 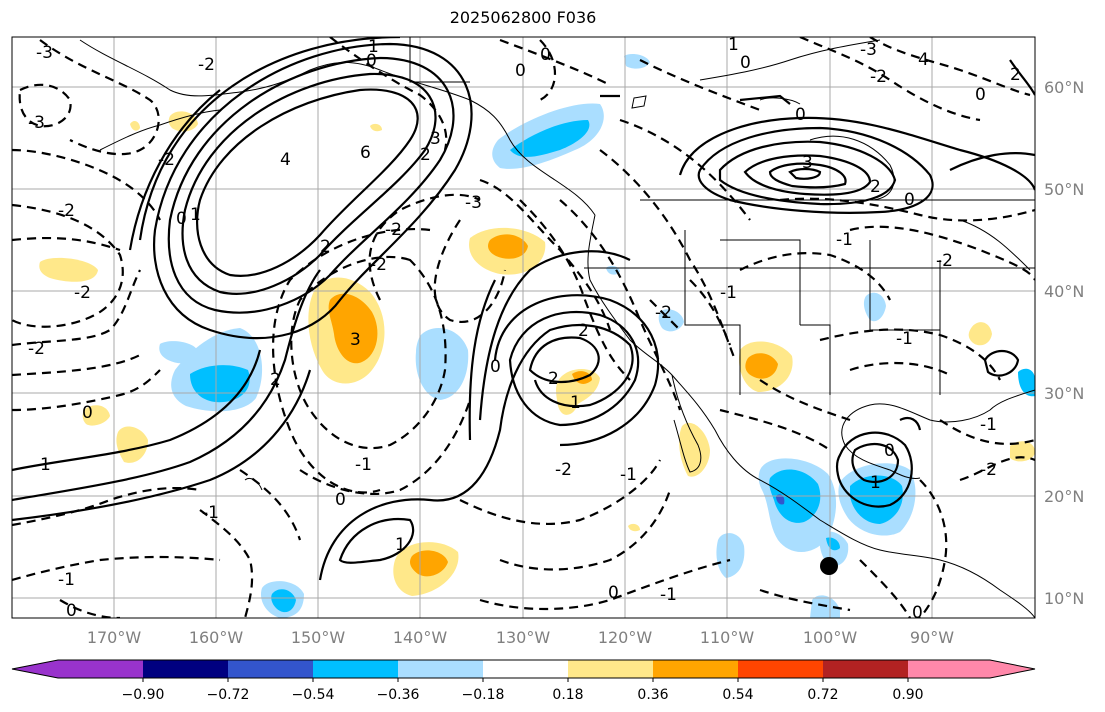 I want to click on latitude-labels: 60°N 50°N 40°N 30°N 20°N 10°N, so click(x=1064, y=343).